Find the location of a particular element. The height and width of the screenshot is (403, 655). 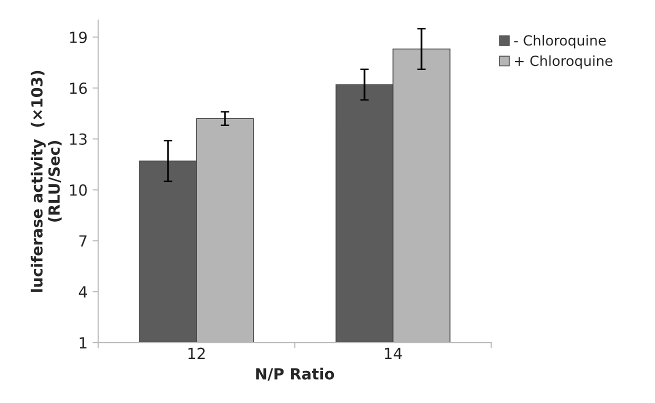

y-axis-title: luciferase activity (×103) (RLU/Sec) is located at coordinates (46, 181).